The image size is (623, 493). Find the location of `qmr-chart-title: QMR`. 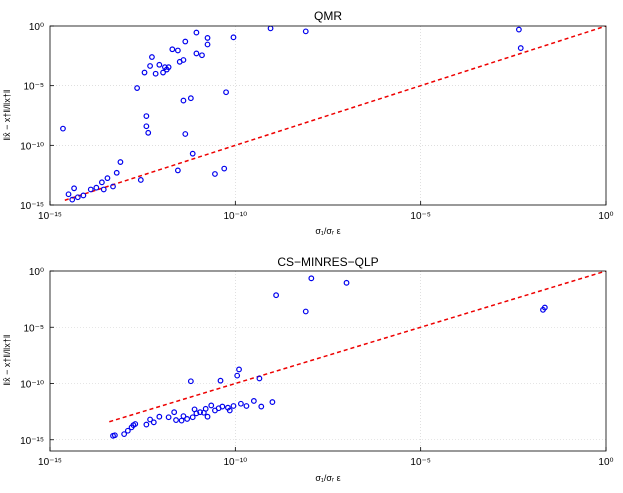

qmr-chart-title: QMR is located at coordinates (328, 16).